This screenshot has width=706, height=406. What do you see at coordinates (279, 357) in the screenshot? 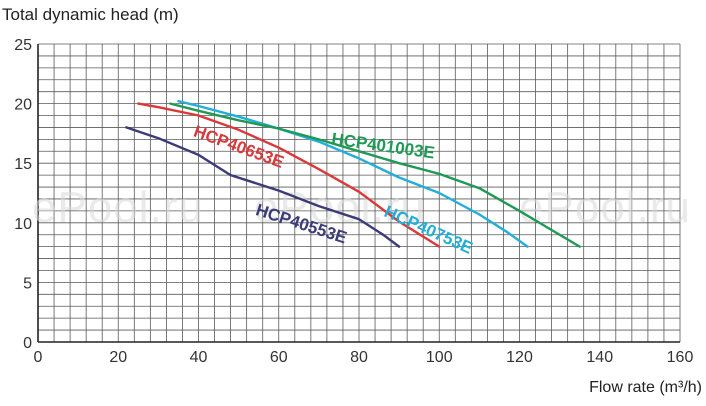
I see `x-tick-label: 60` at bounding box center [279, 357].